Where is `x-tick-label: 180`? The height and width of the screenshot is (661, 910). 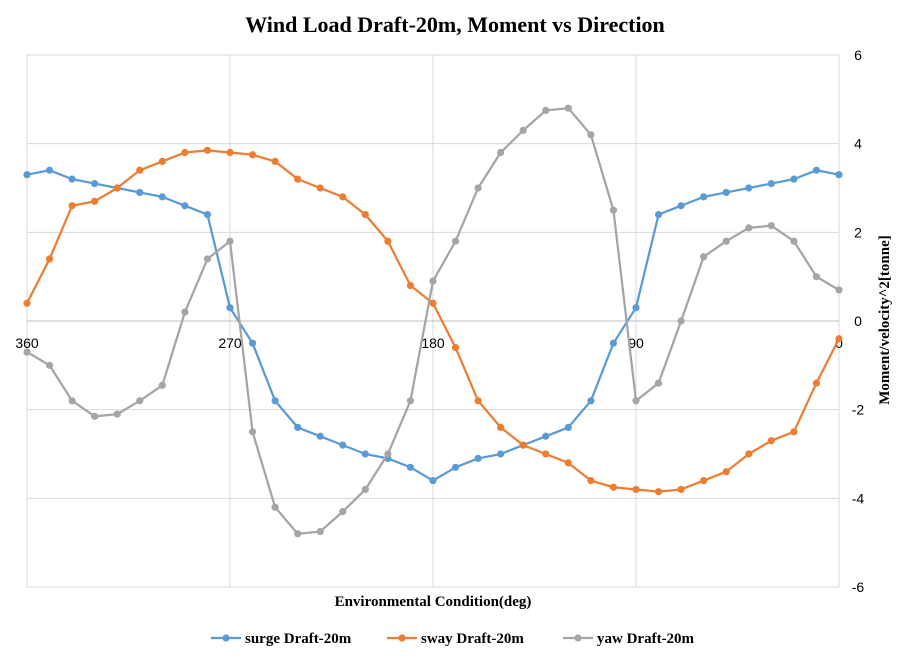
x-tick-label: 180 is located at coordinates (433, 343).